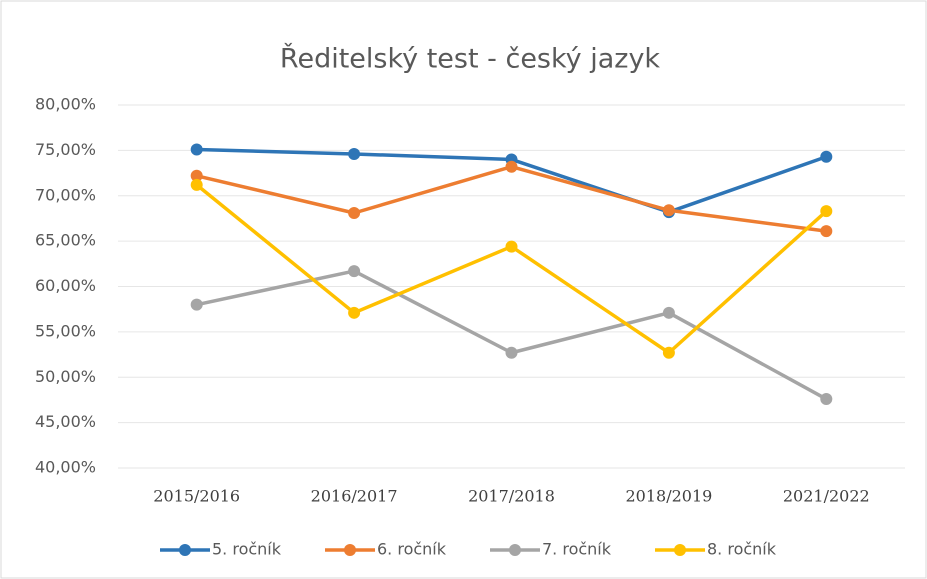  What do you see at coordinates (65, 376) in the screenshot?
I see `y-tick-label: 50,00%` at bounding box center [65, 376].